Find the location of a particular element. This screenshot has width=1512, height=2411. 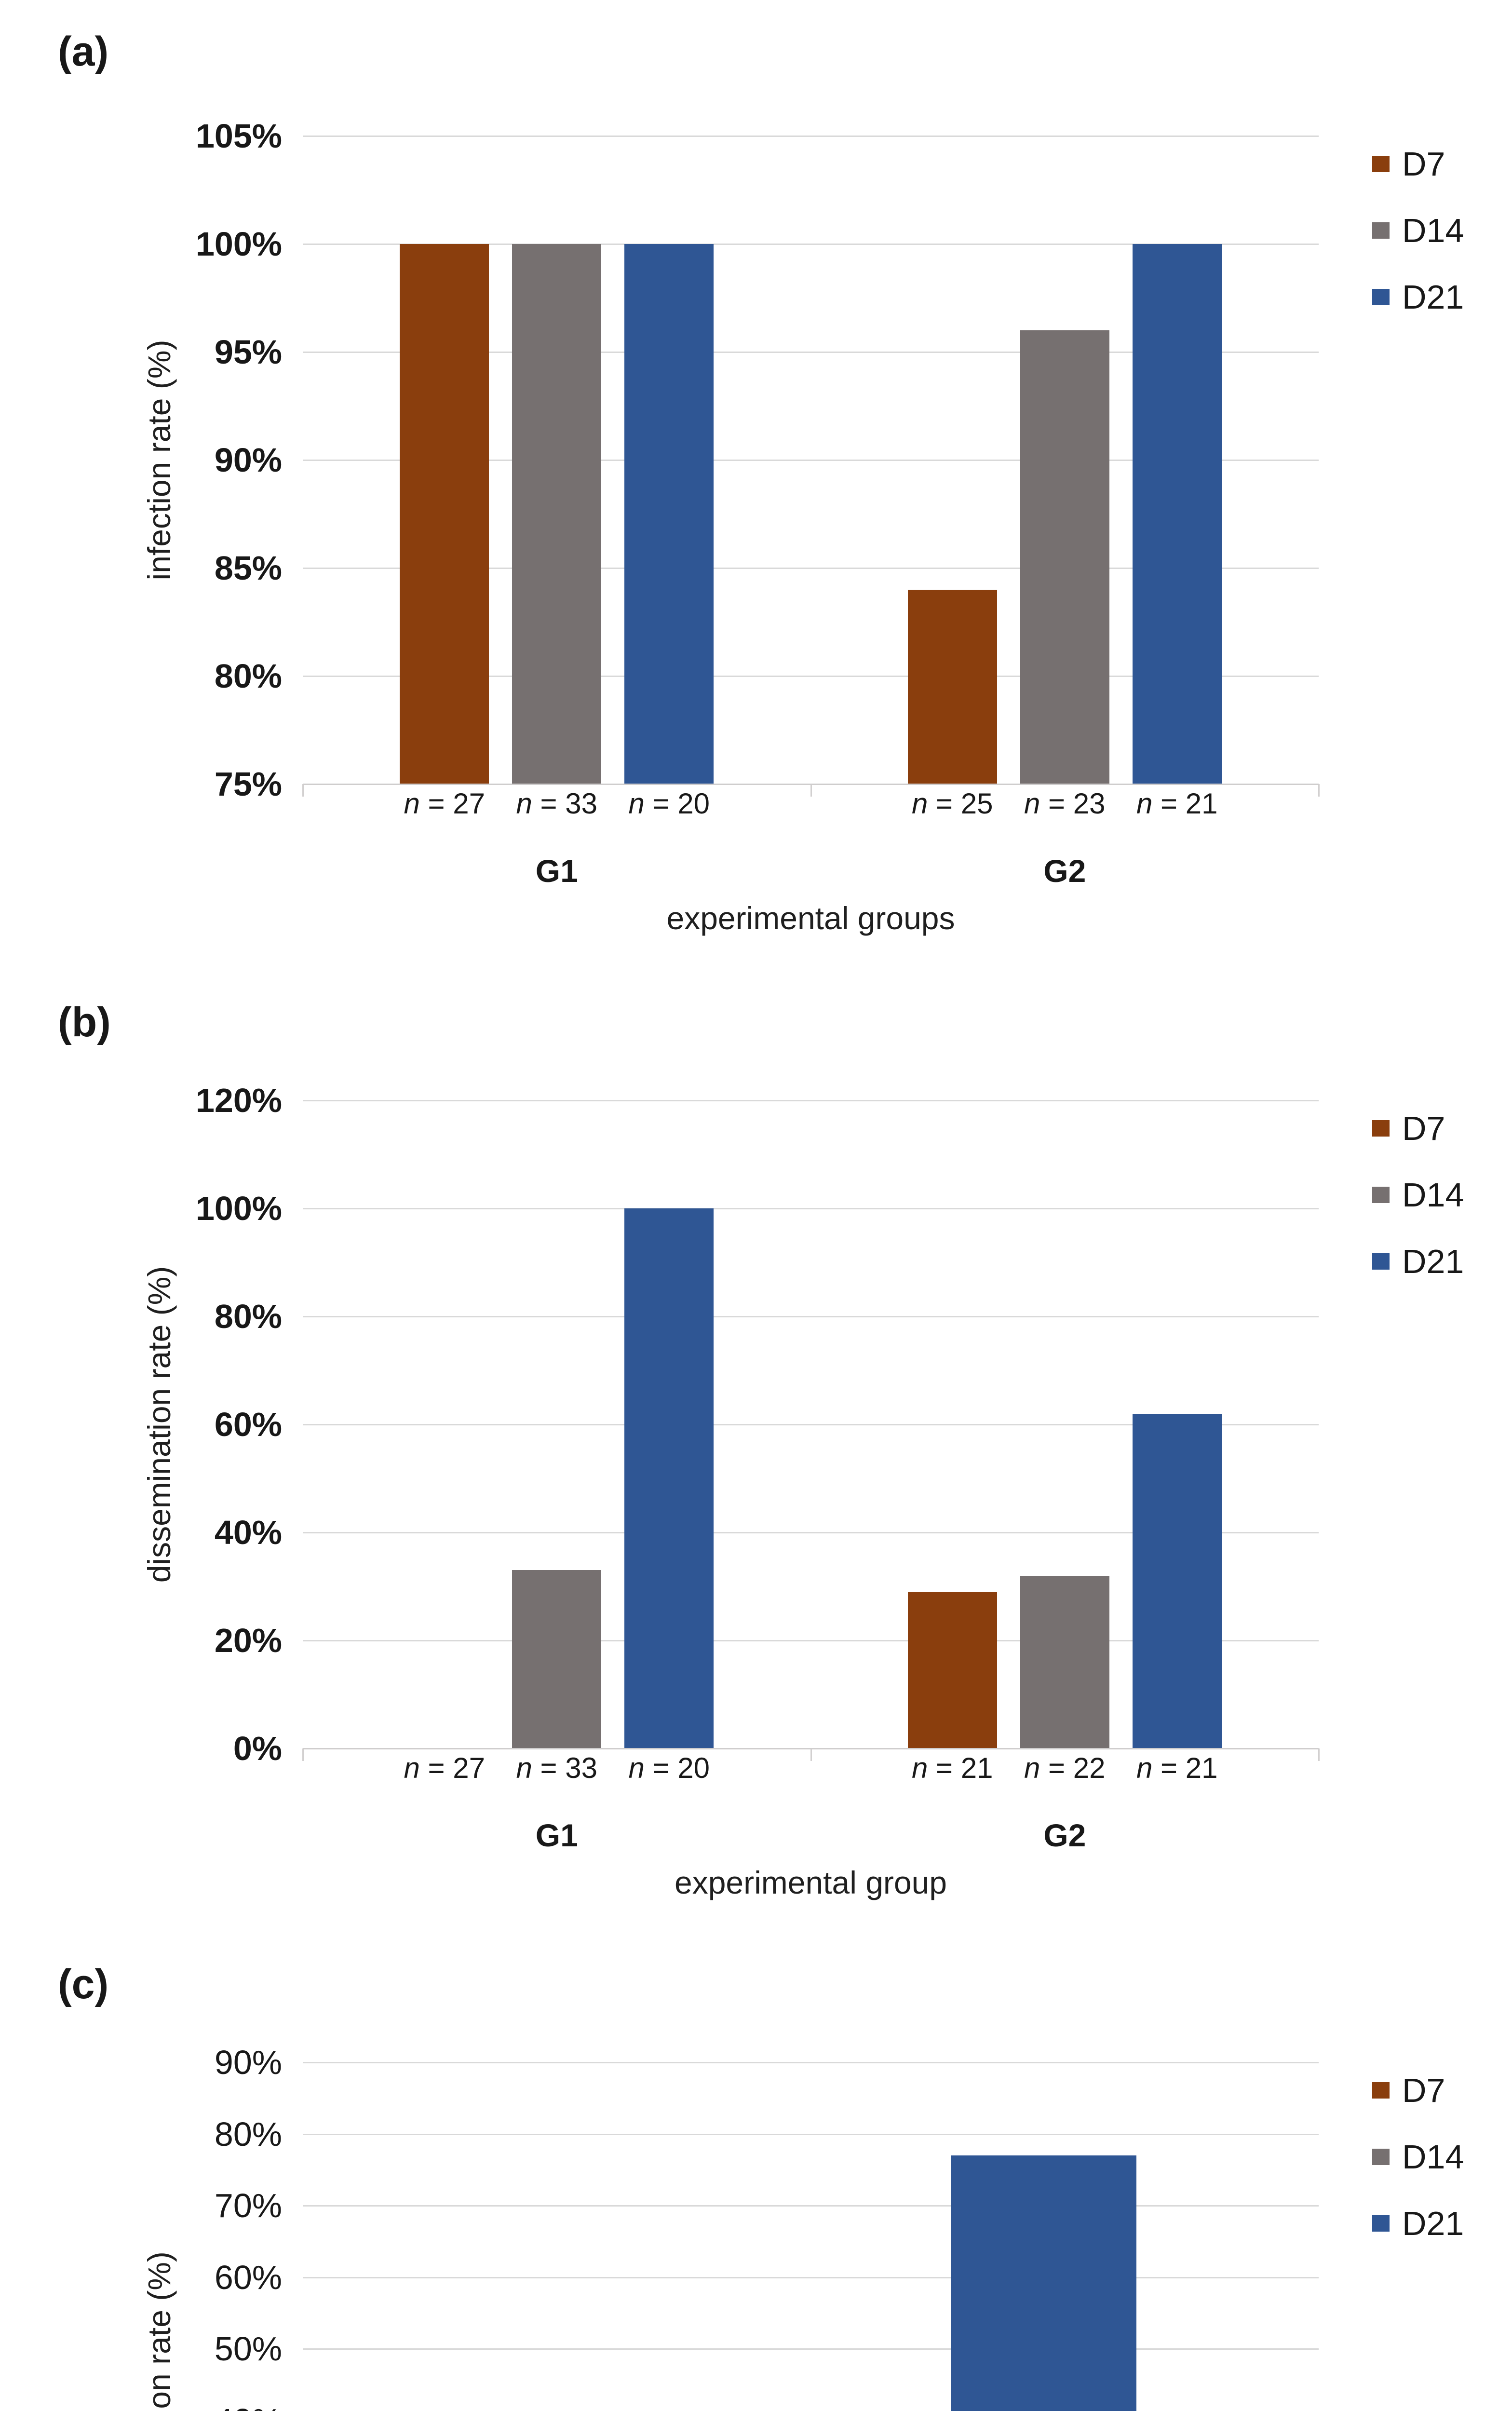

y-tick-label: 85% is located at coordinates (248, 568).